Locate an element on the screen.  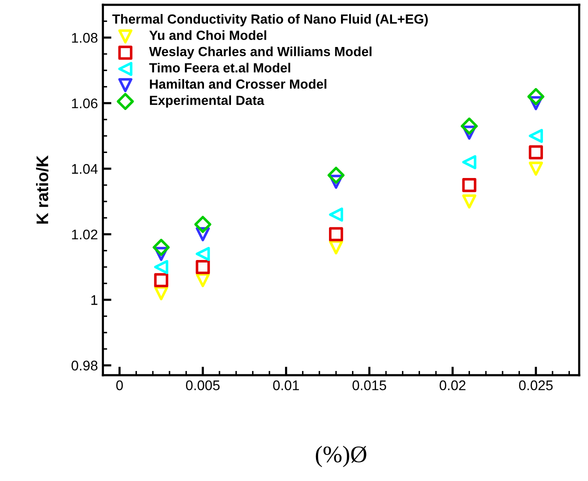
x-tick-label: 0.005 is located at coordinates (203, 385).